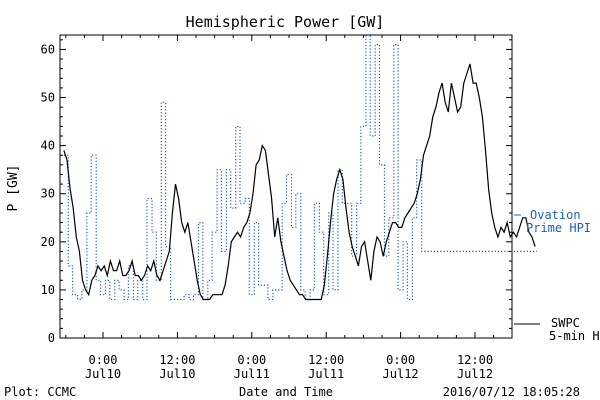 The width and height of the screenshot is (600, 400). Describe the element at coordinates (48, 242) in the screenshot. I see `y-tick-label: 20` at that location.